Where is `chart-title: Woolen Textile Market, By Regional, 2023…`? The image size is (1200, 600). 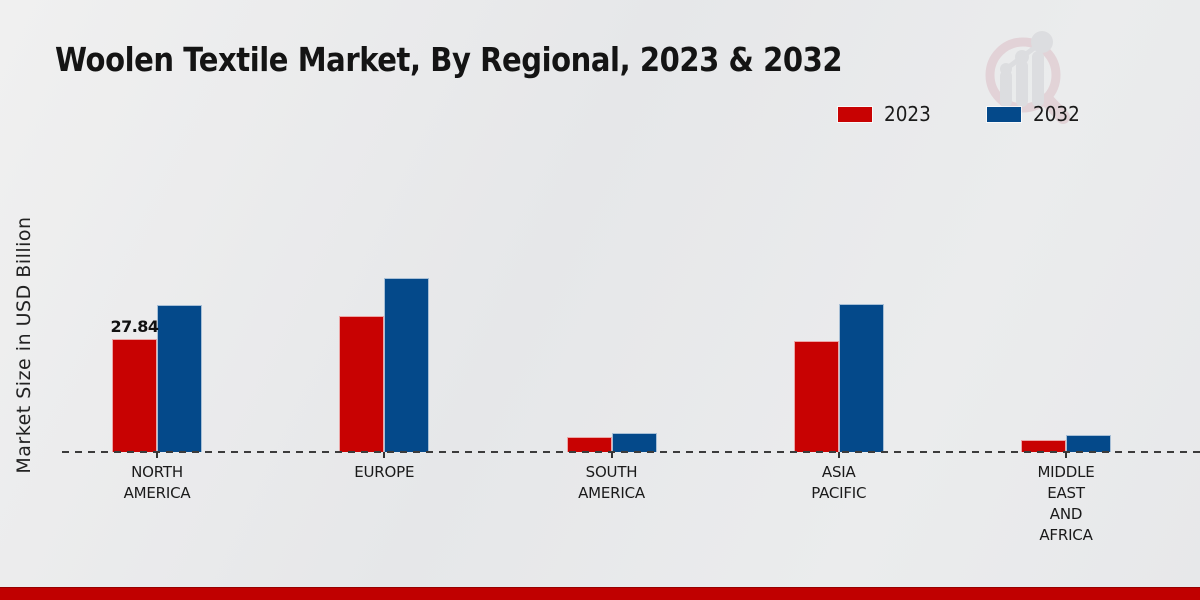 chart-title: Woolen Textile Market, By Regional, 2023… is located at coordinates (449, 59).